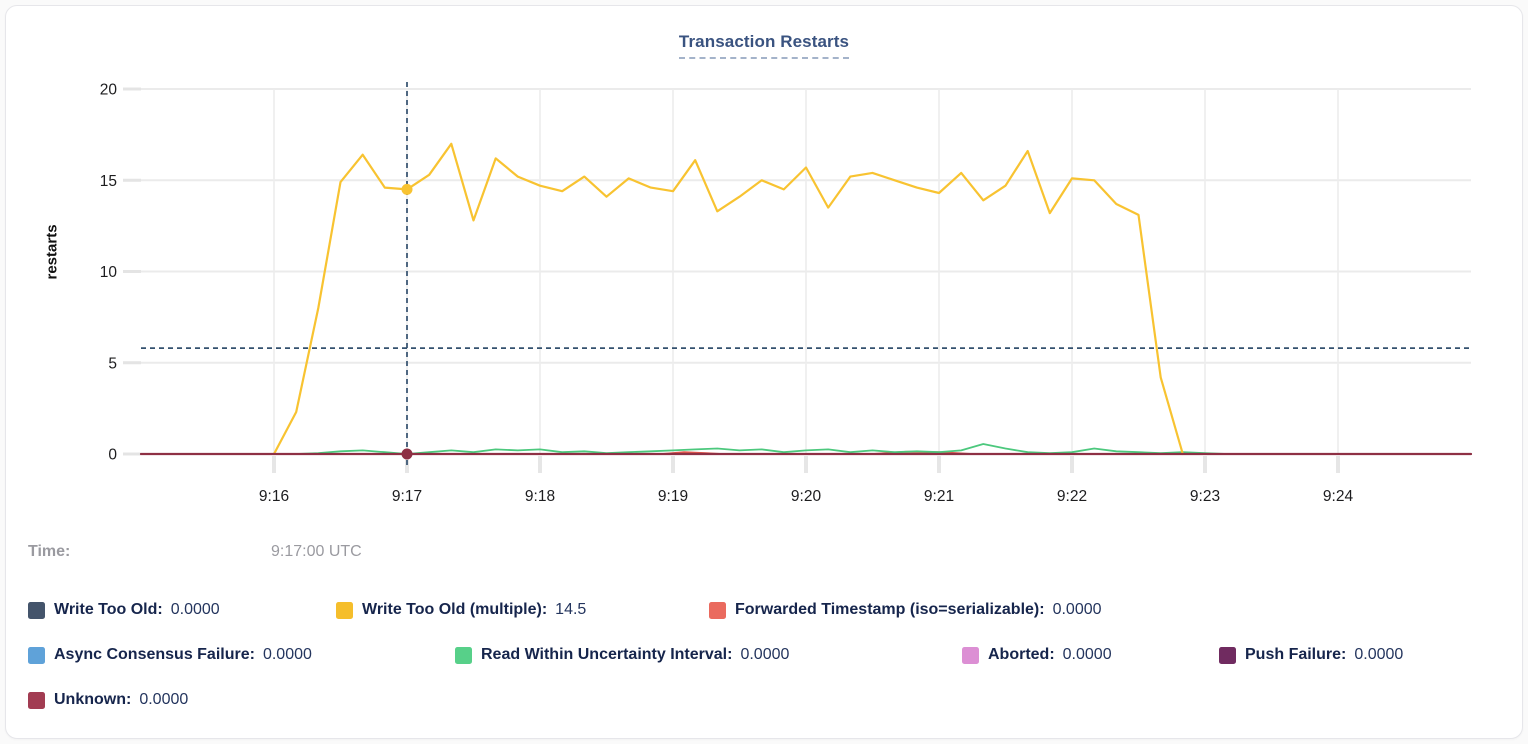 The height and width of the screenshot is (744, 1528). I want to click on time-value: 9:17:00 UTC, so click(316, 551).